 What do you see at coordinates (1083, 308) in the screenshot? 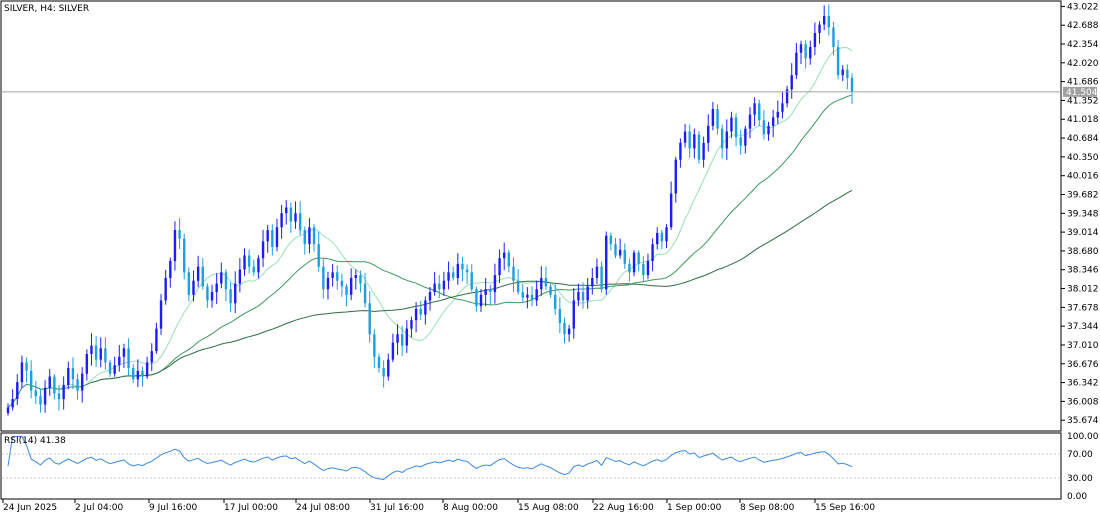
I see `price-tick-label: 37.678` at bounding box center [1083, 308].